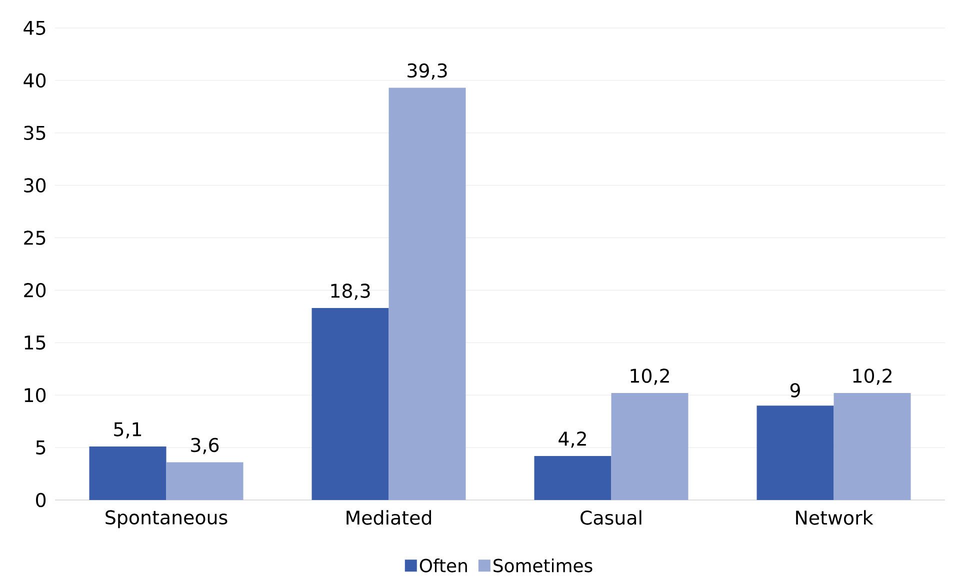  Describe the element at coordinates (35, 28) in the screenshot. I see `y-tick-label: 45` at that location.